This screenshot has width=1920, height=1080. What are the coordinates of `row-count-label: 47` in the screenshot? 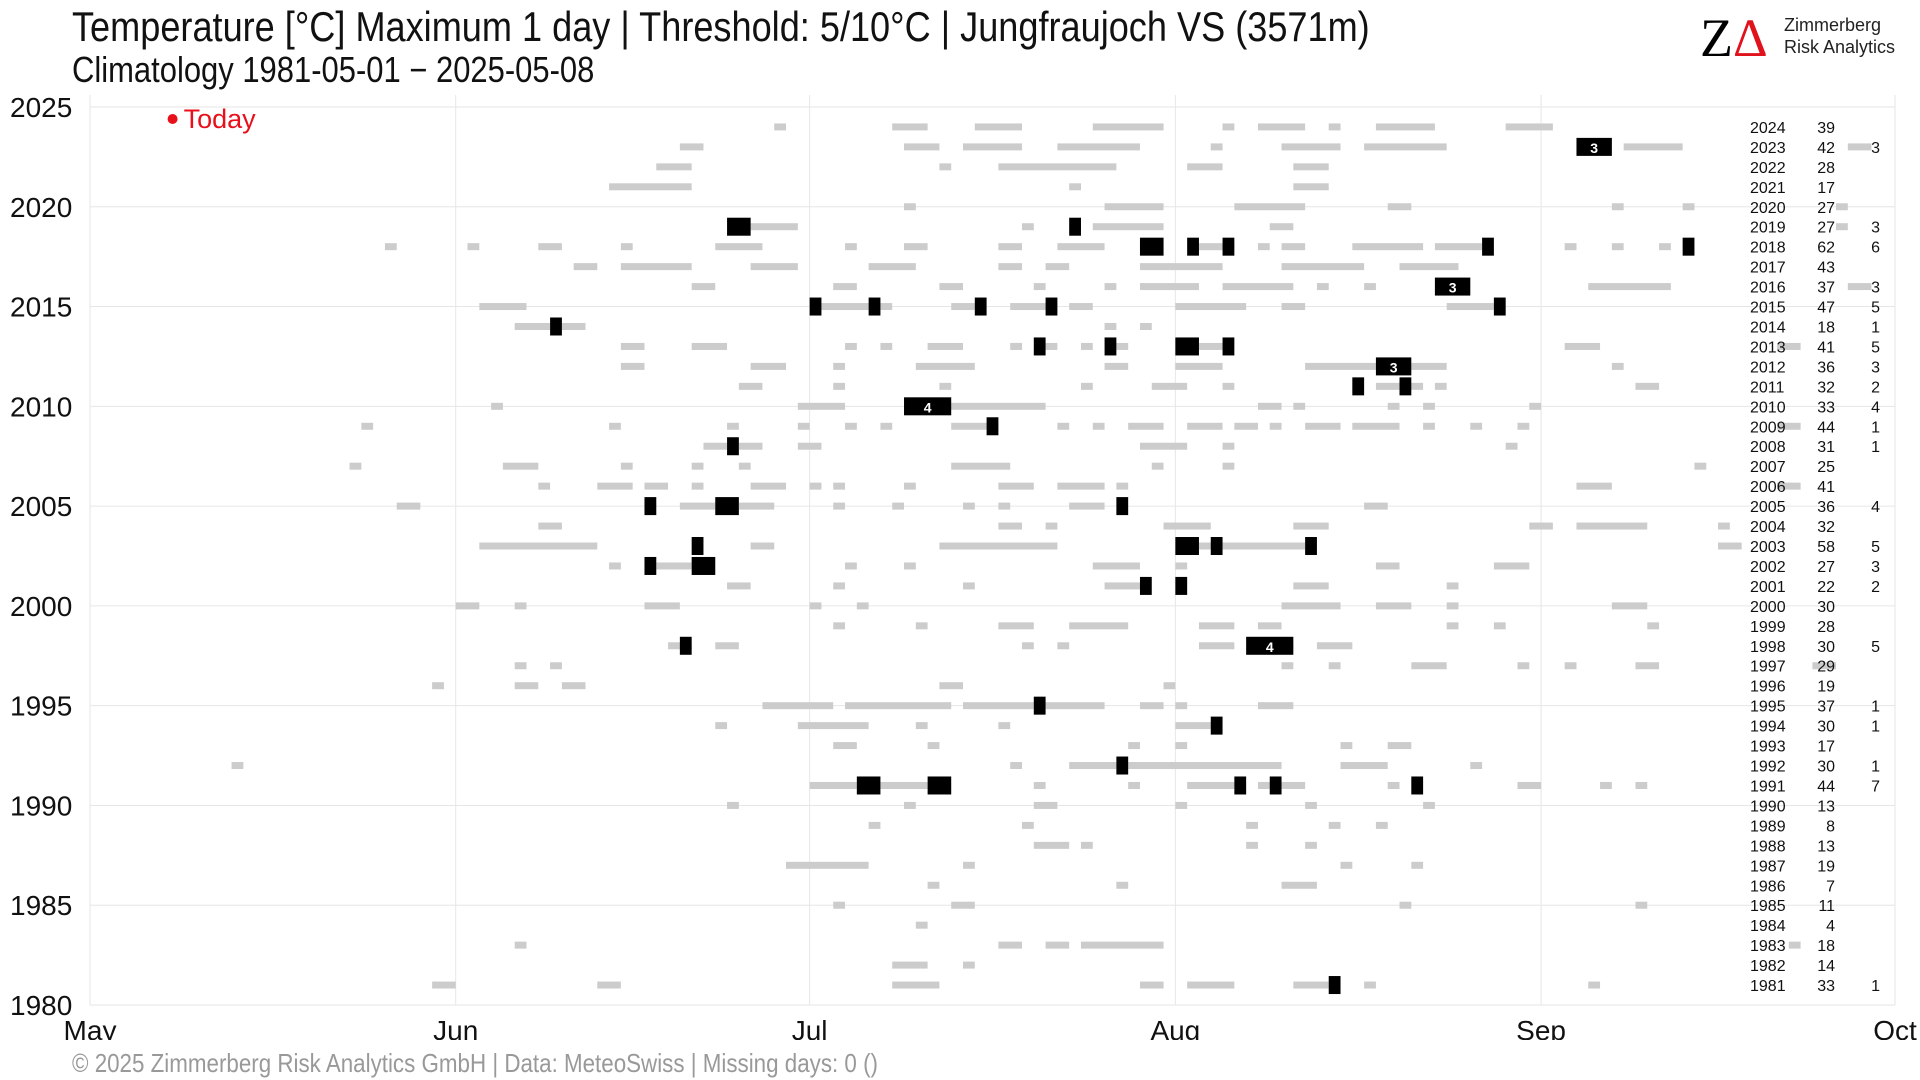 It's located at (1826, 308).